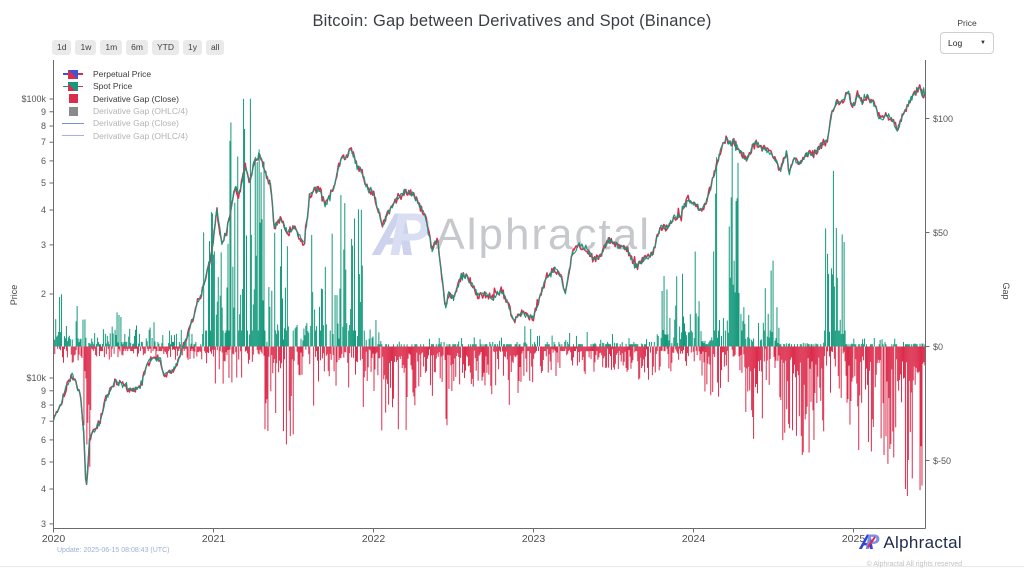 This screenshot has height=576, width=1024. I want to click on legend-item-gap-close-bars: Derivative Gap (Close), so click(123, 99).